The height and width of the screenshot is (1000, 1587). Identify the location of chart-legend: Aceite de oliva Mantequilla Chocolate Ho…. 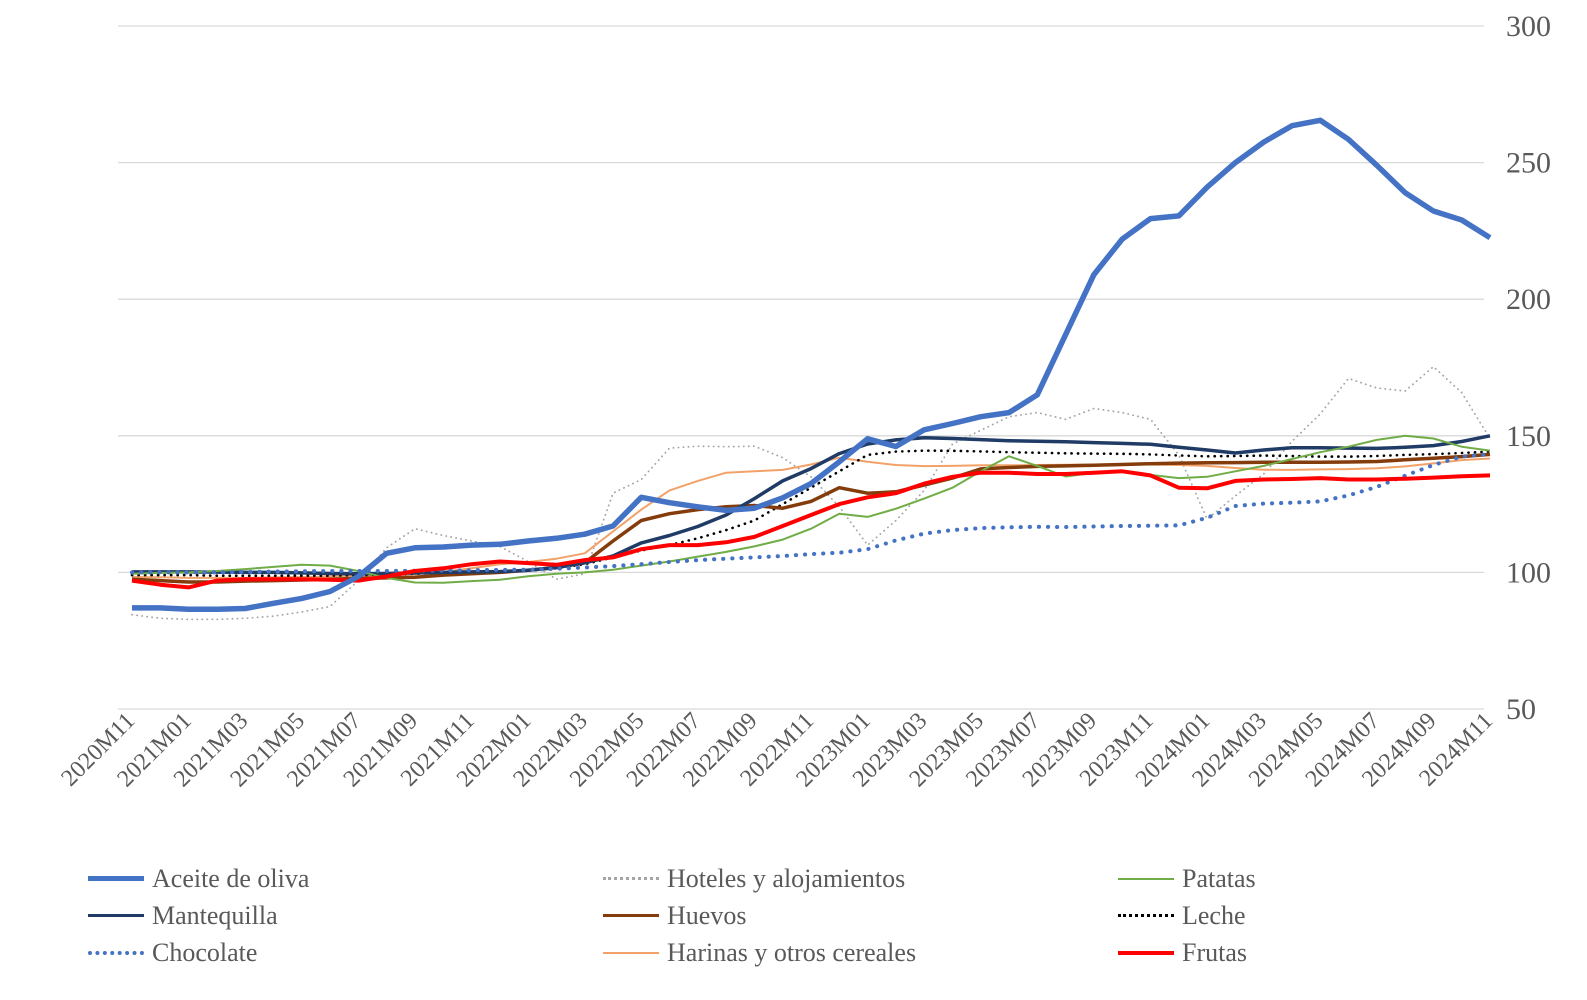
(793, 915).